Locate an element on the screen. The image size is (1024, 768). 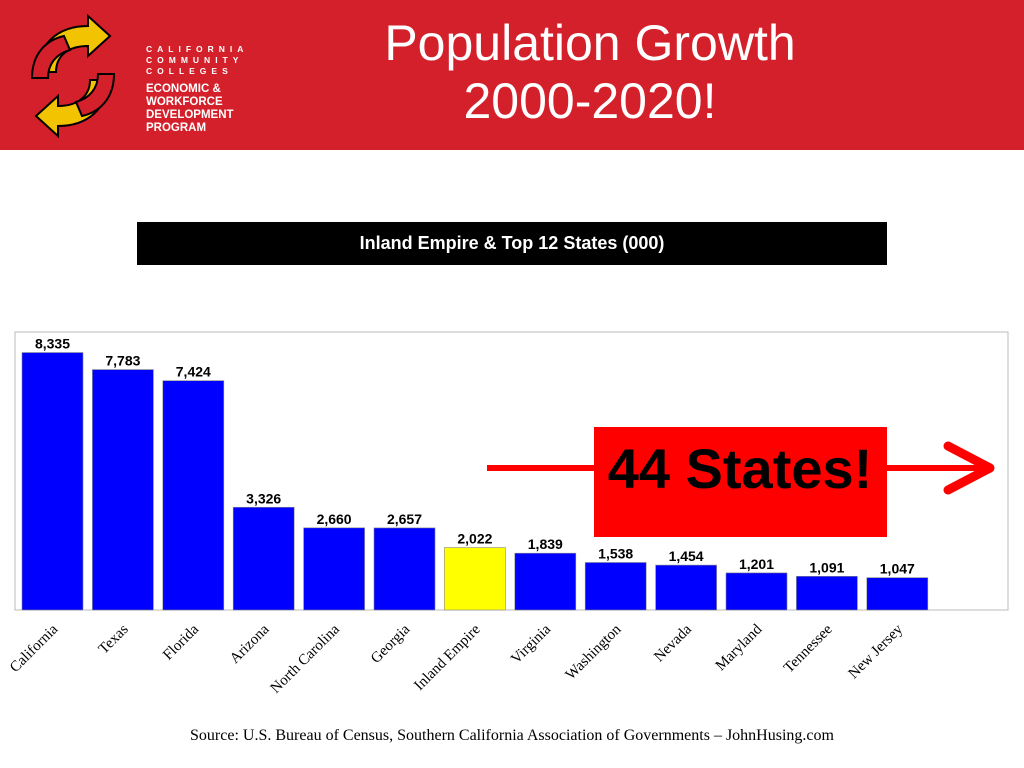
bar-arizona is located at coordinates (263, 558).